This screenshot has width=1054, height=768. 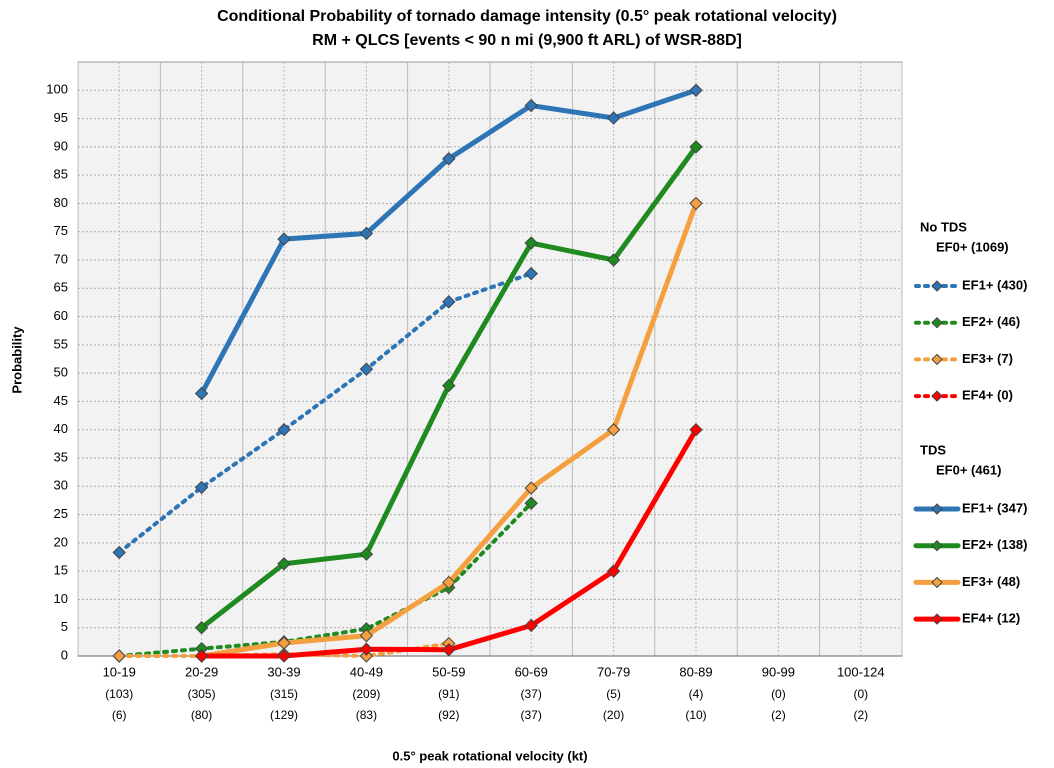 What do you see at coordinates (61, 145) in the screenshot?
I see `y-tick-label: 90` at bounding box center [61, 145].